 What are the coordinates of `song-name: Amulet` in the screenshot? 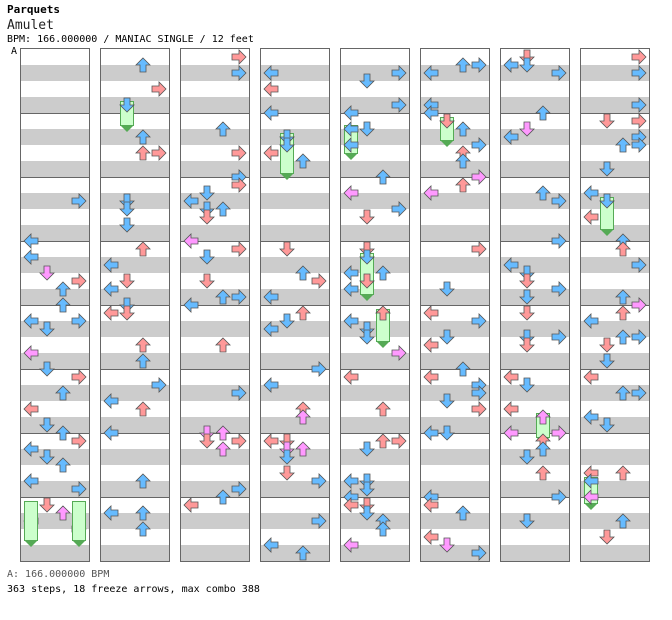 It's located at (30, 25).